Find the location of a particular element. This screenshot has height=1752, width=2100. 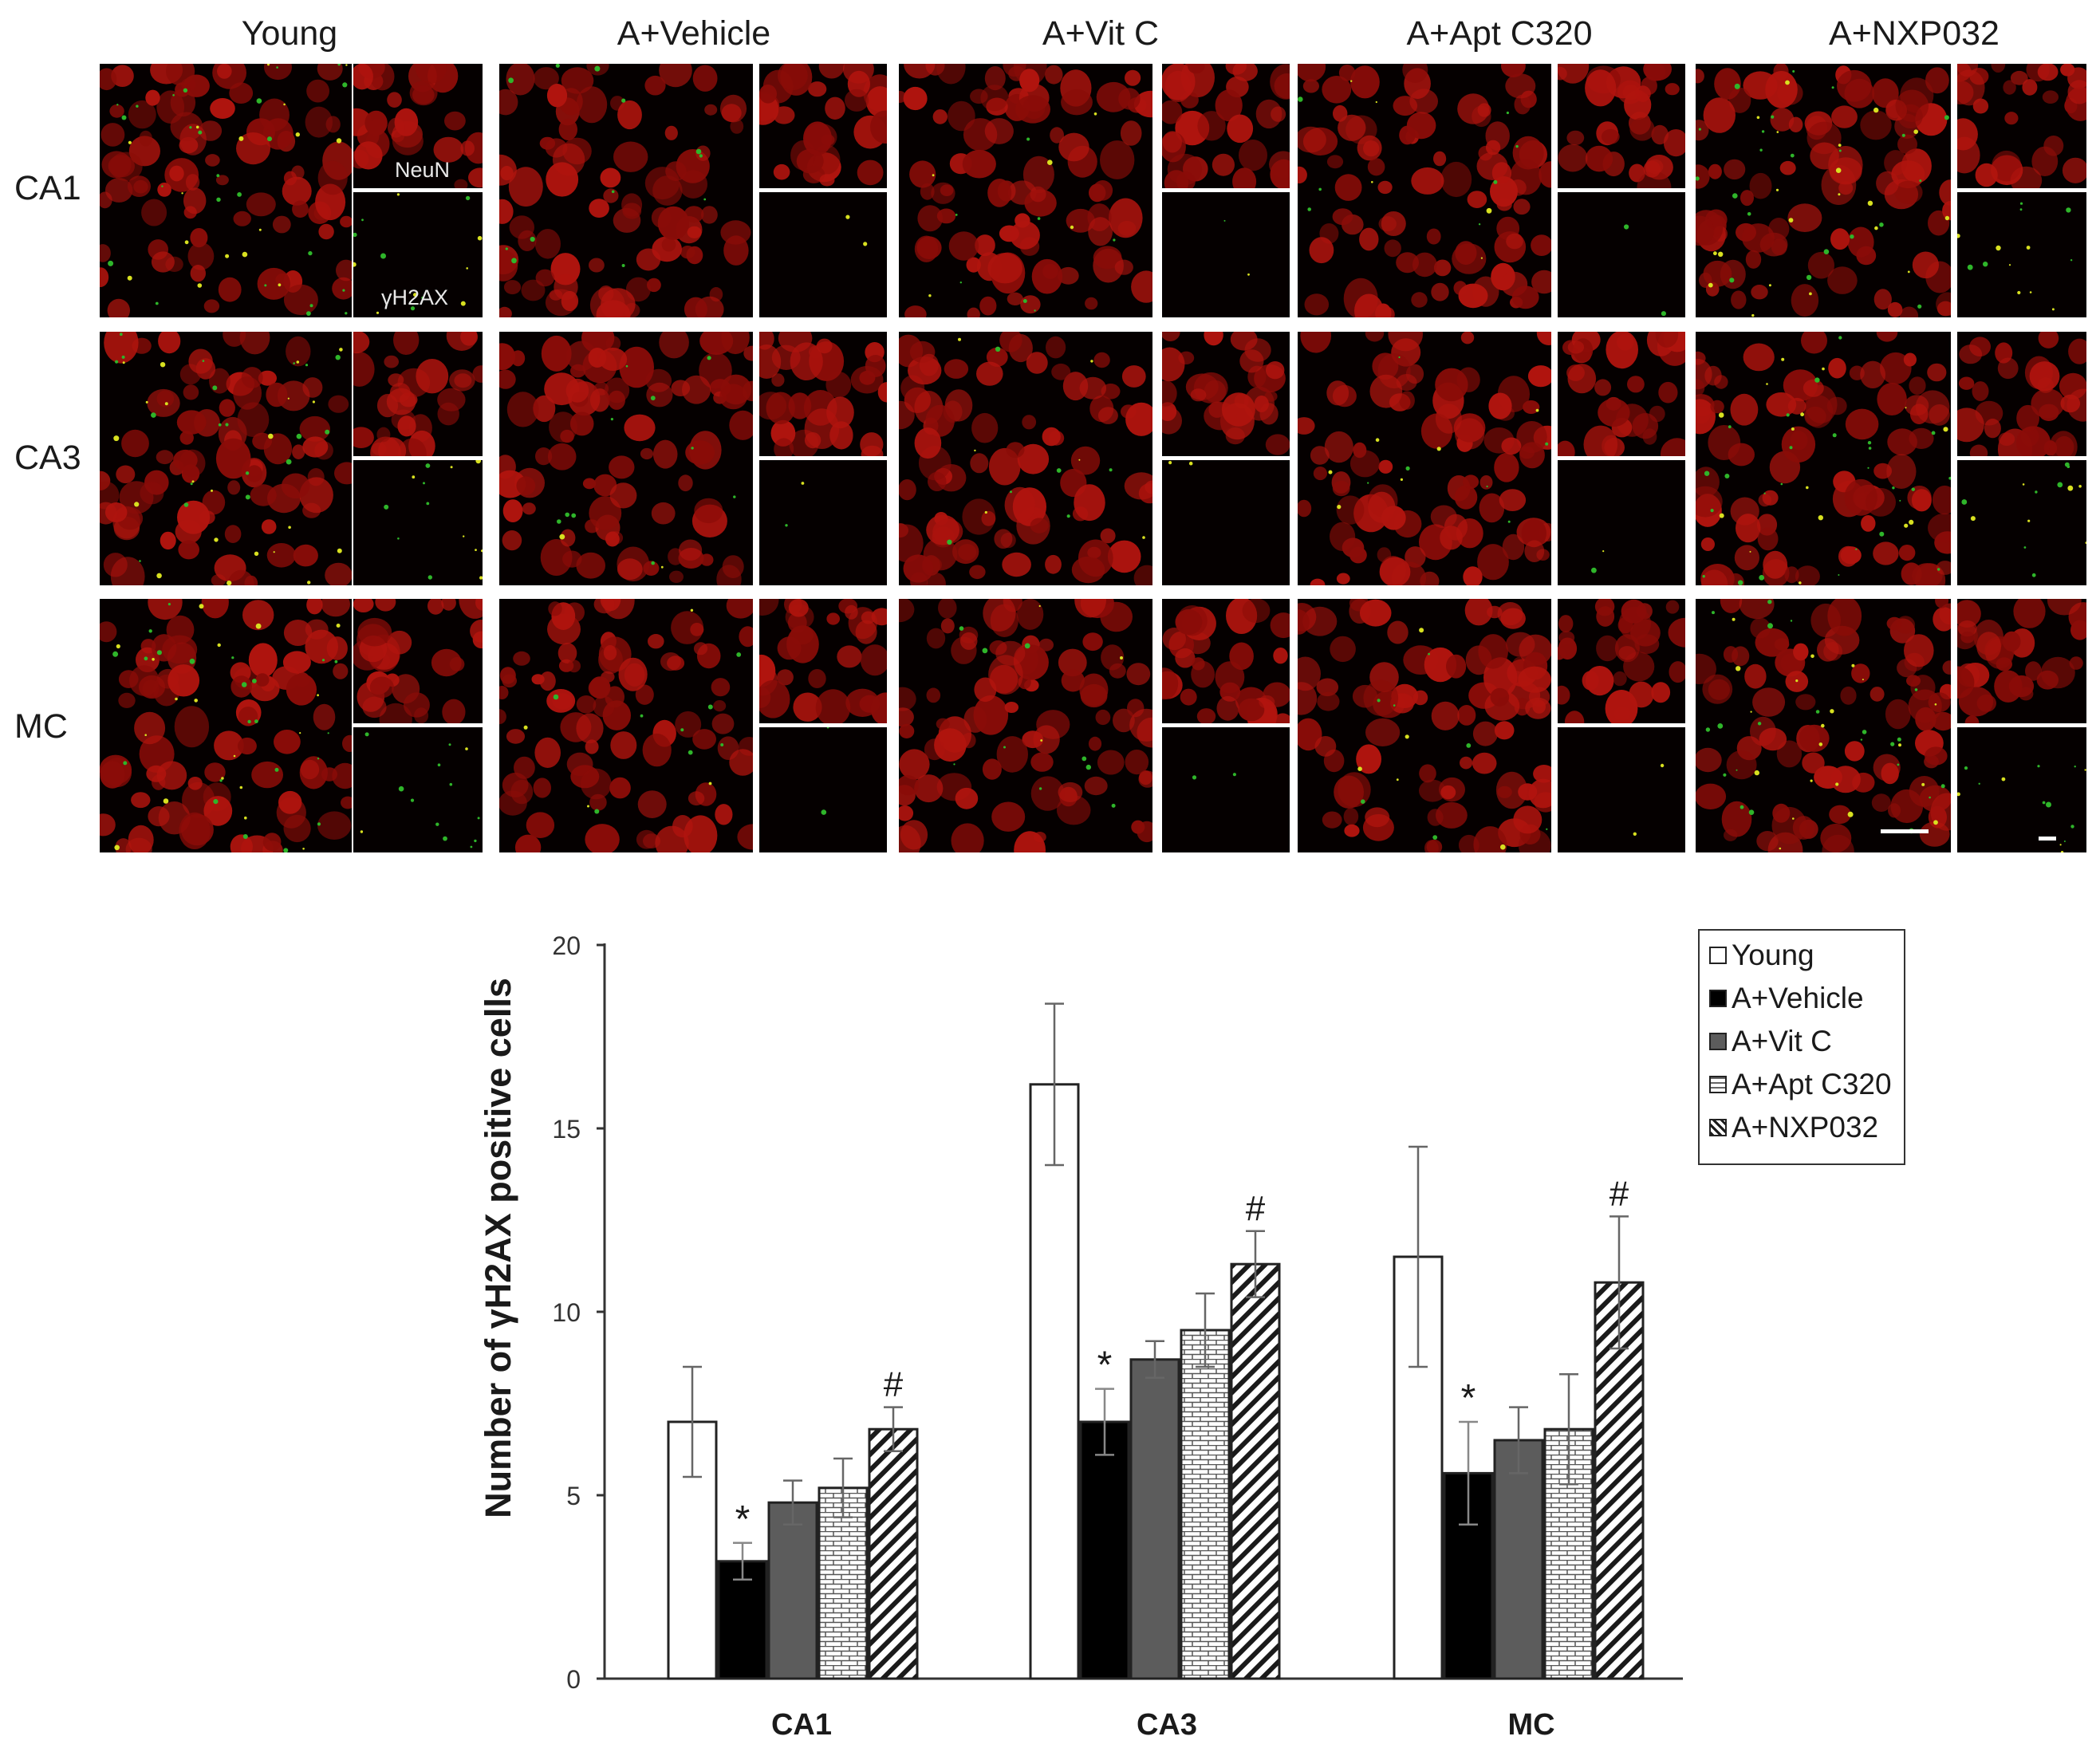

micrograph-r2-c1-neun-inset is located at coordinates (418, 394).